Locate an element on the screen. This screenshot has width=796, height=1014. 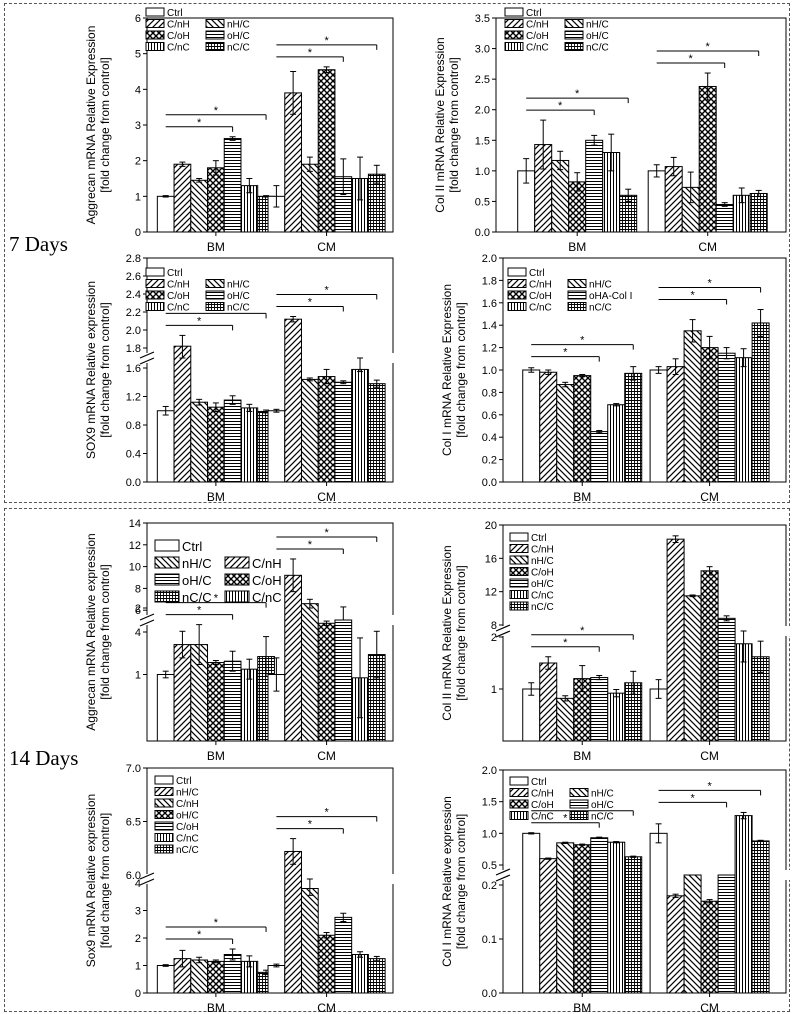
axis-break-gap is located at coordinates (644, 631).